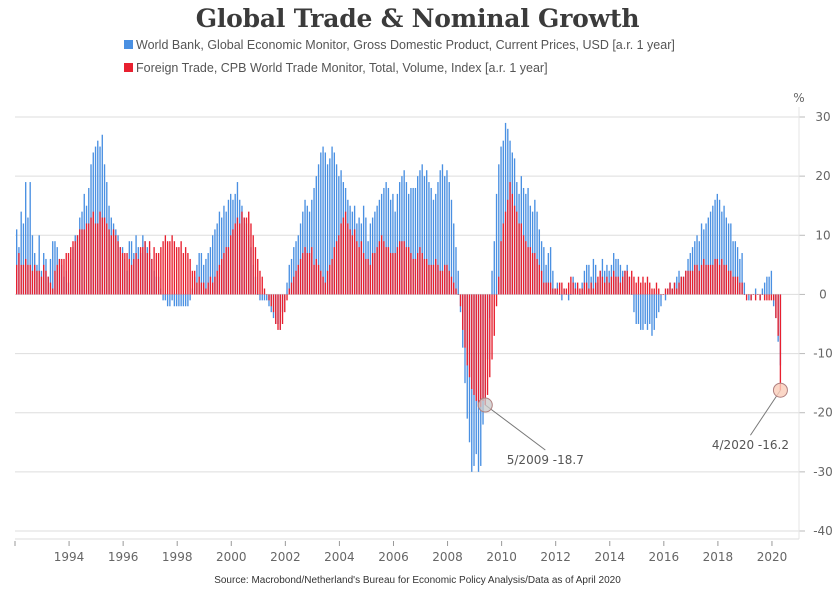 The height and width of the screenshot is (592, 835). I want to click on x-tick-label: 2008, so click(447, 557).